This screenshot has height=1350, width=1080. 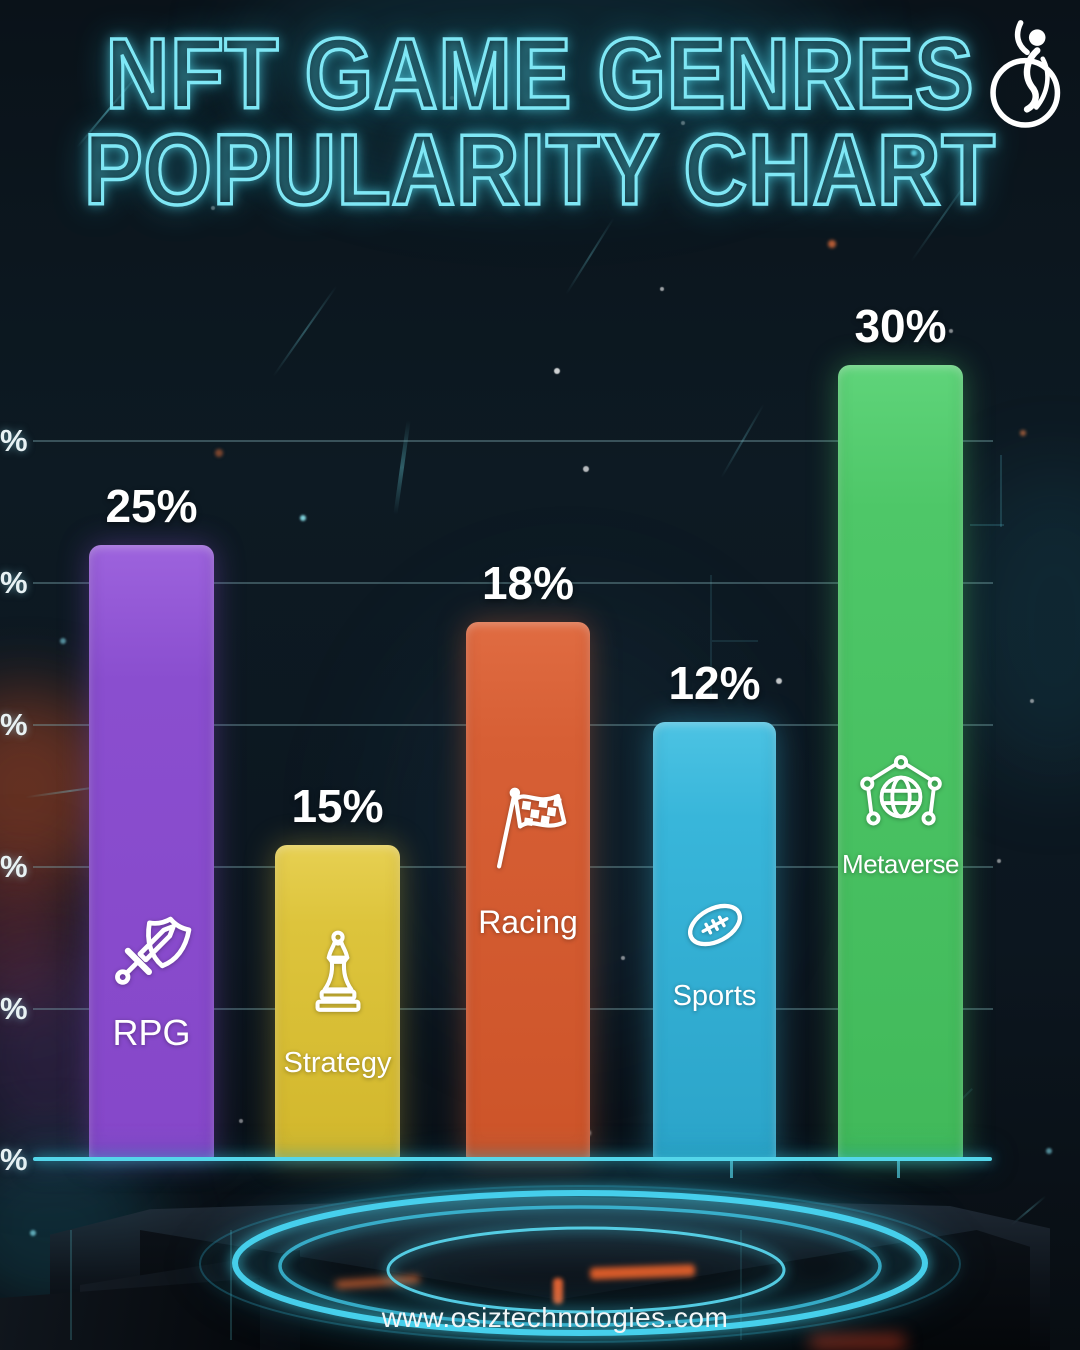 What do you see at coordinates (714, 925) in the screenshot?
I see `football-icon` at bounding box center [714, 925].